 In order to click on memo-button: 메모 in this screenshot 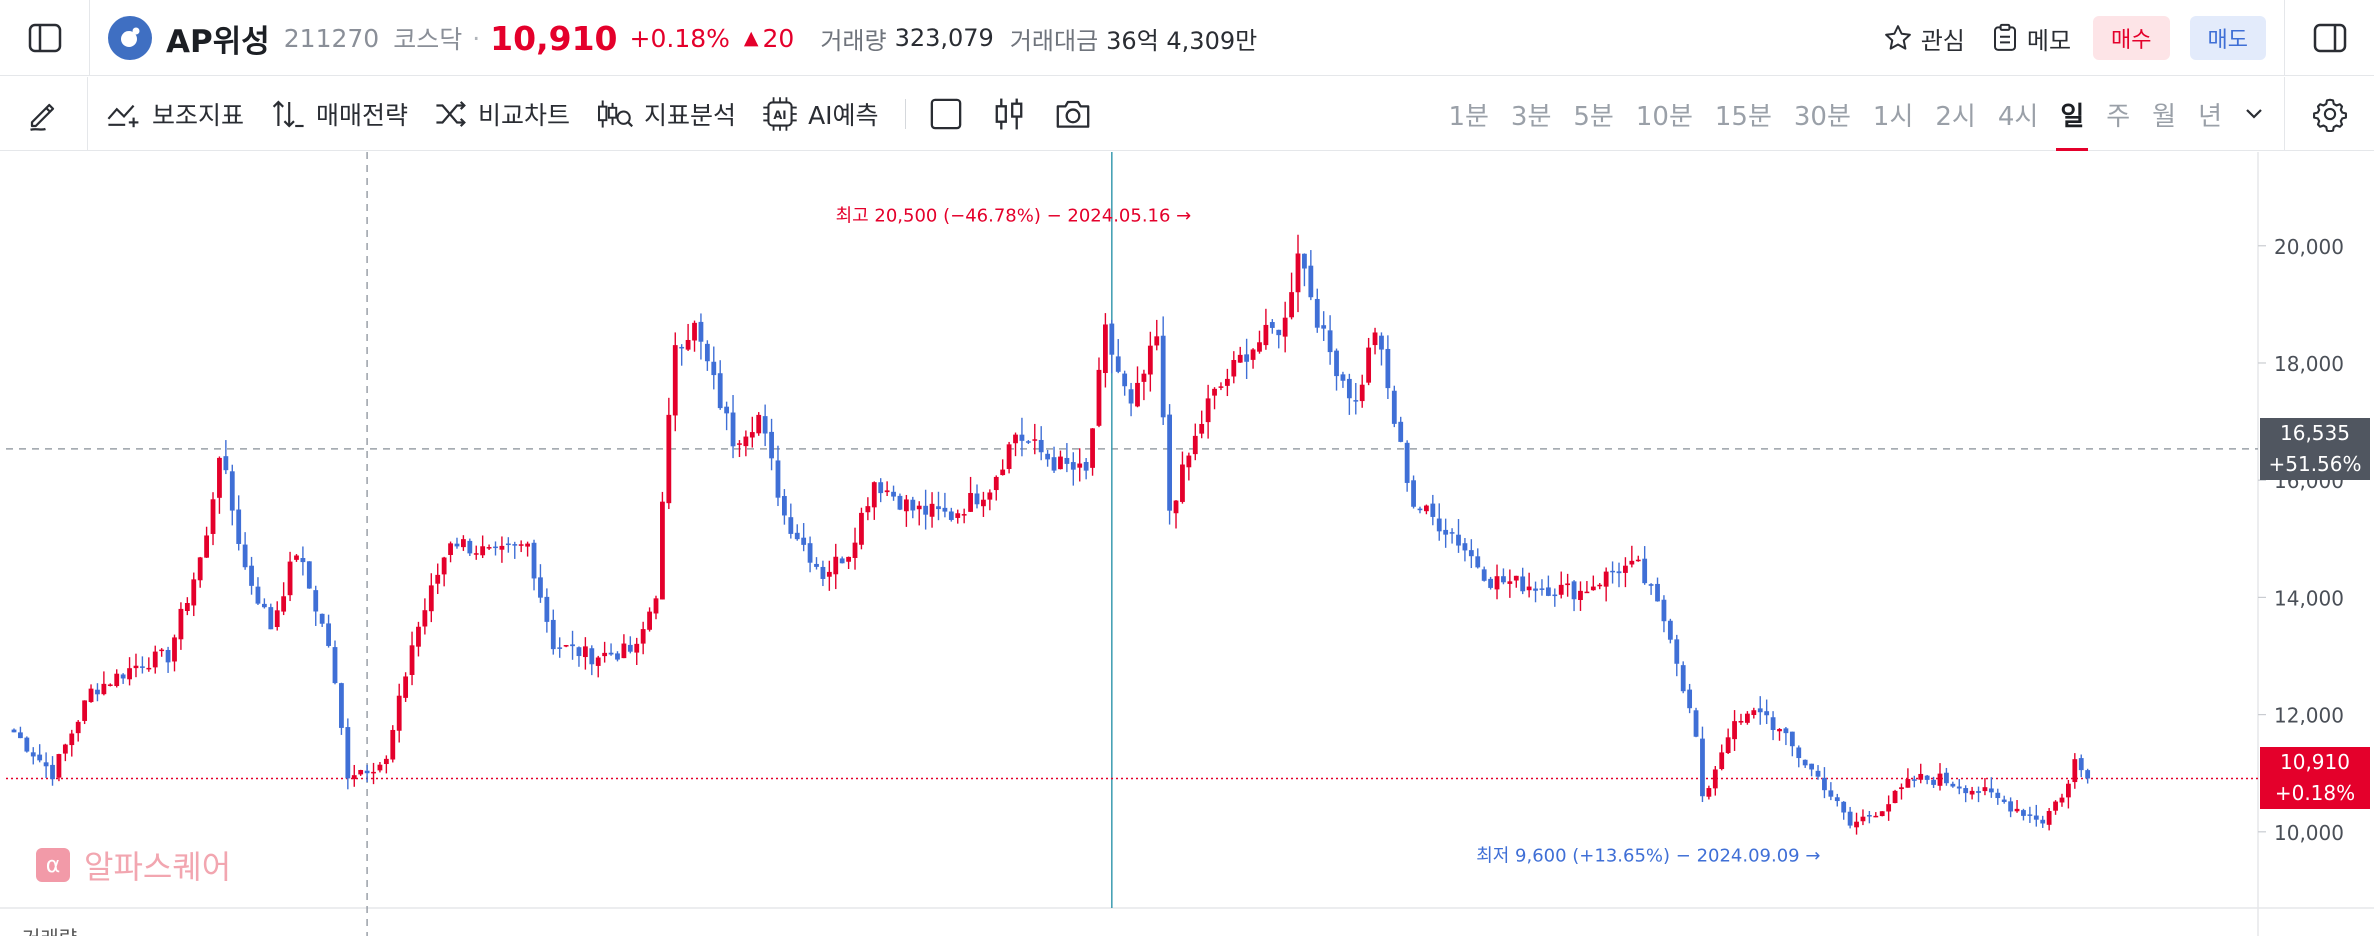, I will do `click(2031, 38)`.